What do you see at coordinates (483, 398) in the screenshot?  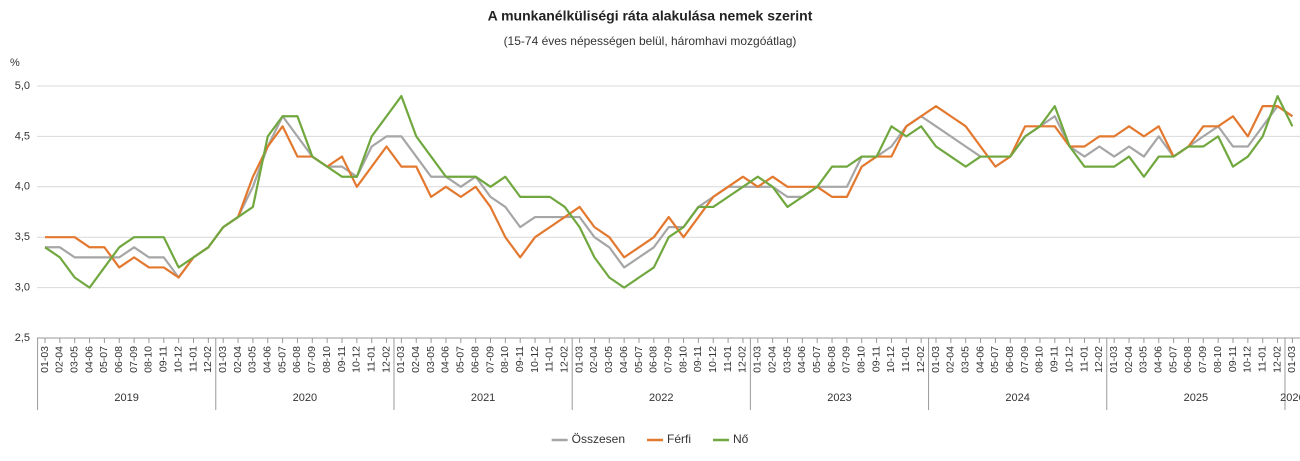 I see `year-label: 2021` at bounding box center [483, 398].